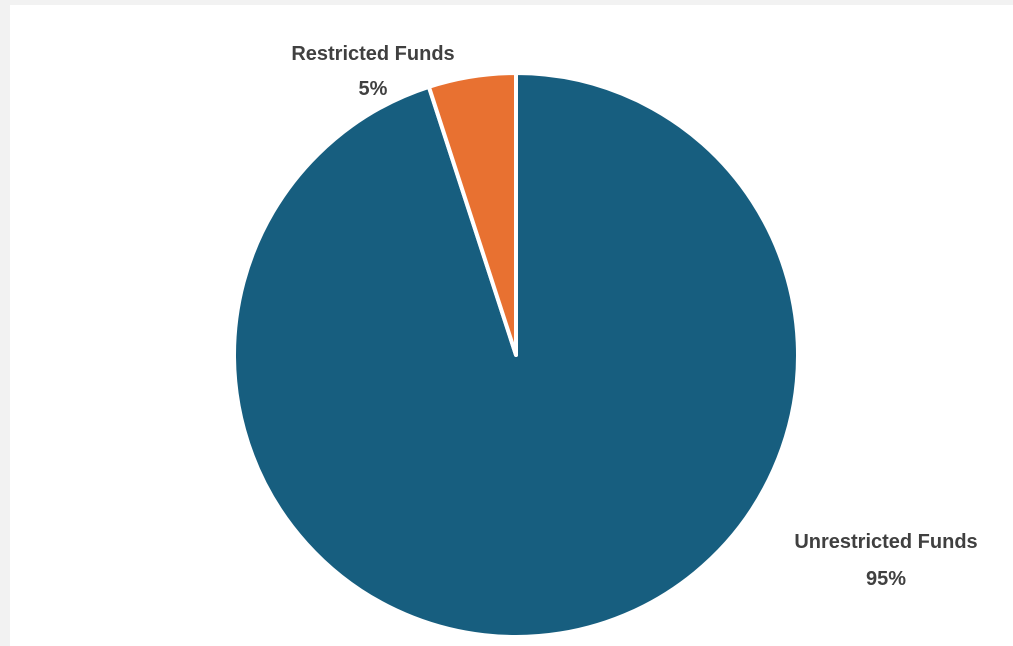 The width and height of the screenshot is (1013, 646). Describe the element at coordinates (886, 579) in the screenshot. I see `label-unrestricted-value: 95%` at that location.